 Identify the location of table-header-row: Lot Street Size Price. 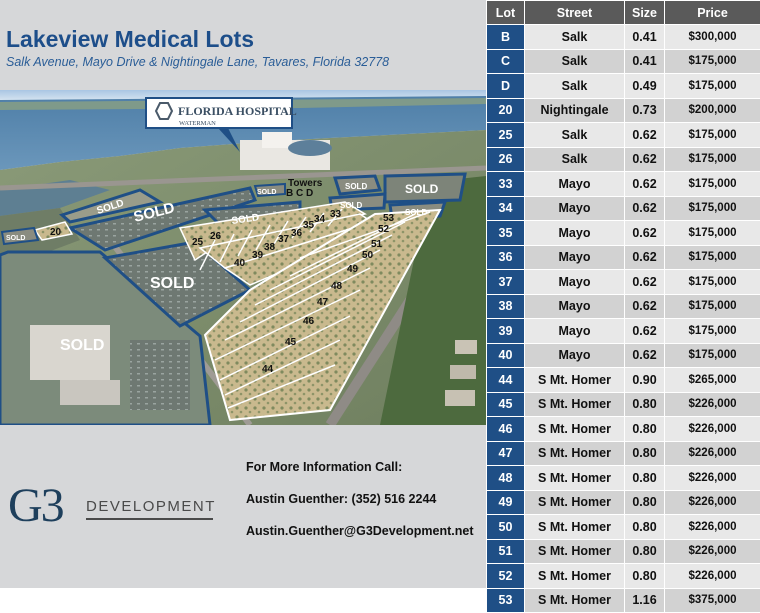
(623, 13).